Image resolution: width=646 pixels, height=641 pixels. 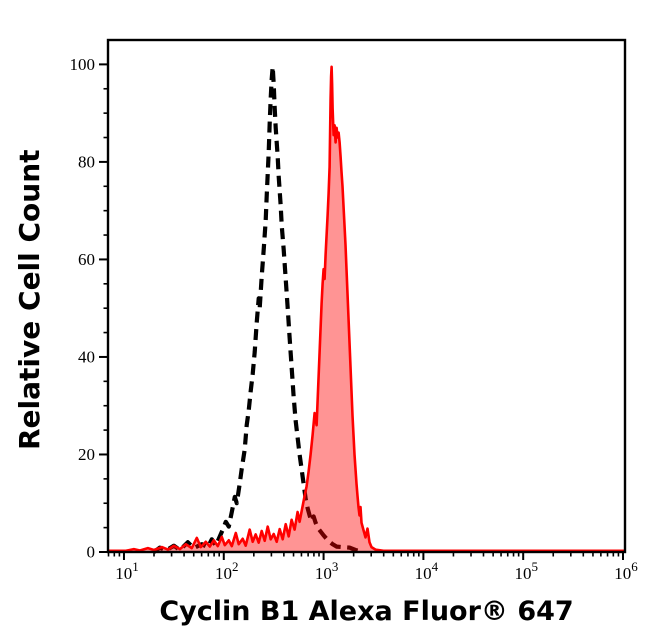 What do you see at coordinates (29, 299) in the screenshot?
I see `y-axis-title: Relative Cell Count` at bounding box center [29, 299].